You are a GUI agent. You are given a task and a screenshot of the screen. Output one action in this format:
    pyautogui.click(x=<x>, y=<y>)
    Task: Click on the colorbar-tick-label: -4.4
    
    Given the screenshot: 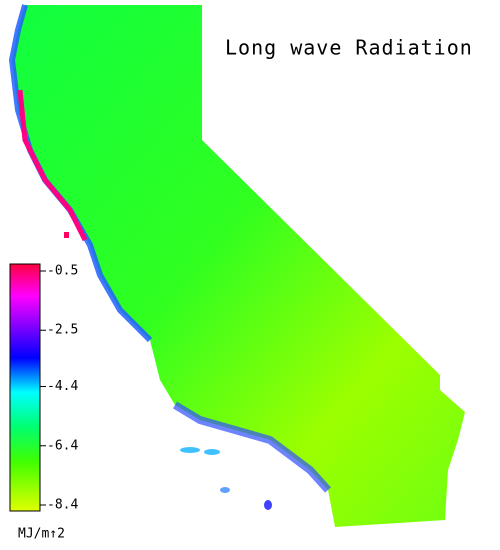 What is the action you would take?
    pyautogui.click(x=62, y=386)
    